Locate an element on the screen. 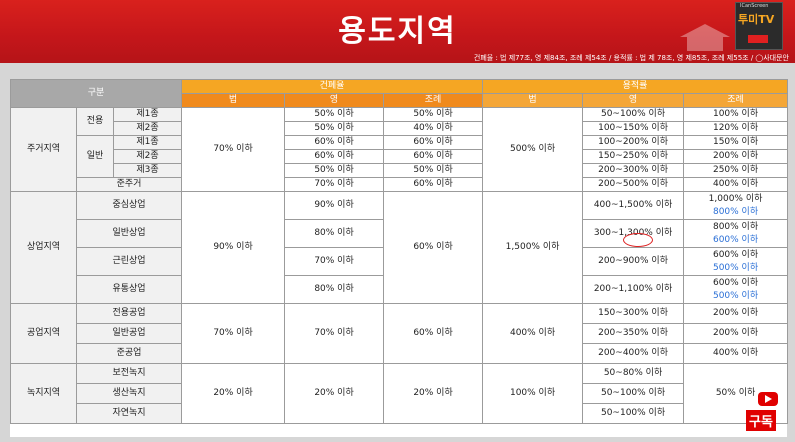 The height and width of the screenshot is (442, 795). header-bcr-ordinance: 조례 is located at coordinates (433, 100).